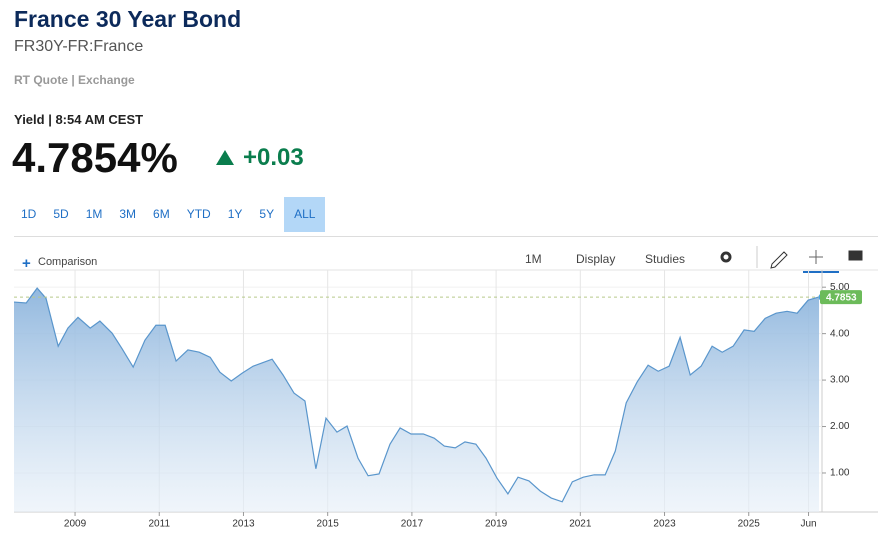  Describe the element at coordinates (840, 380) in the screenshot. I see `y-tick-label: 3.00` at that location.